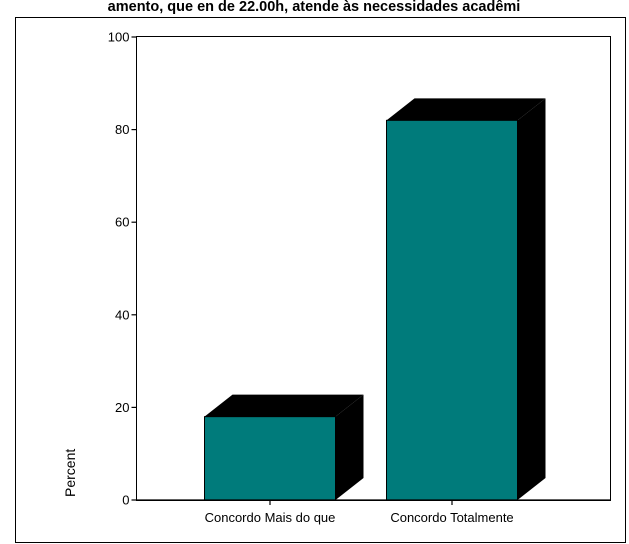 The image size is (629, 544). What do you see at coordinates (122, 269) in the screenshot?
I see `y-axis-ticks: 0 20 40 60 80 100` at bounding box center [122, 269].